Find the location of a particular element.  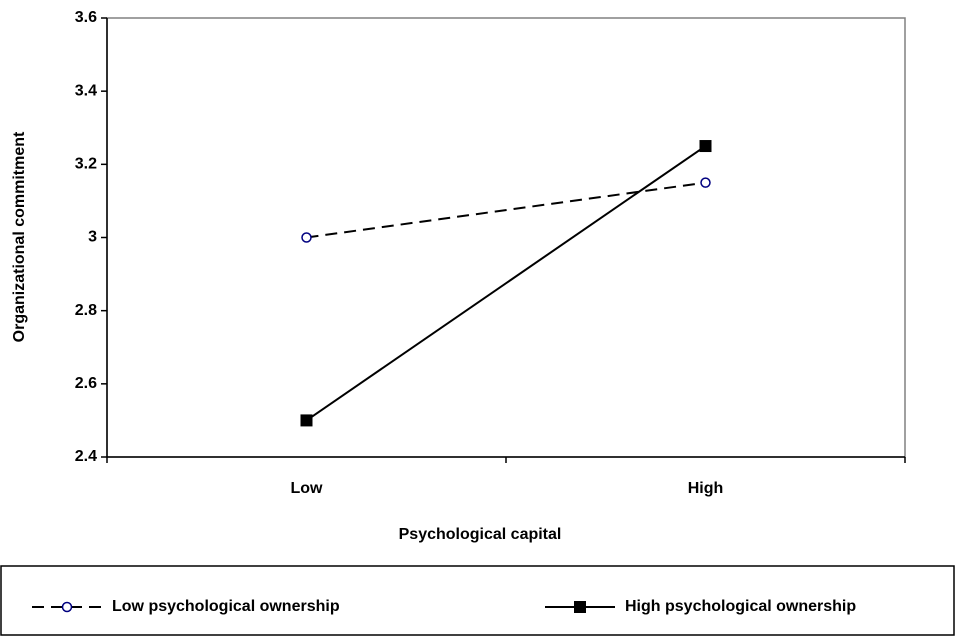

x-tick-label: High is located at coordinates (706, 488).